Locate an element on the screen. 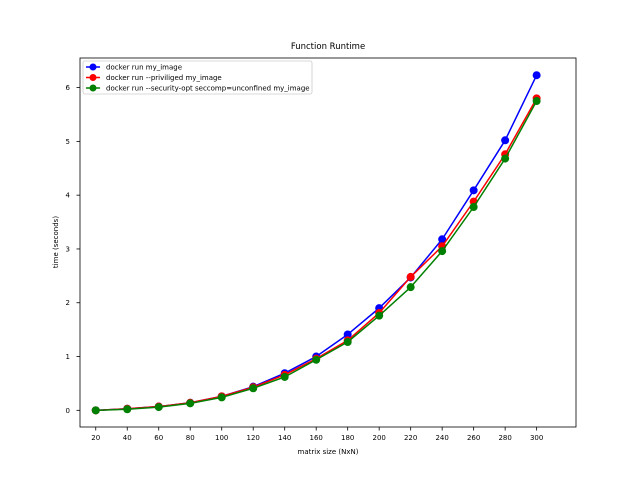 The height and width of the screenshot is (480, 640). x-tick-label: 20 is located at coordinates (95, 438).